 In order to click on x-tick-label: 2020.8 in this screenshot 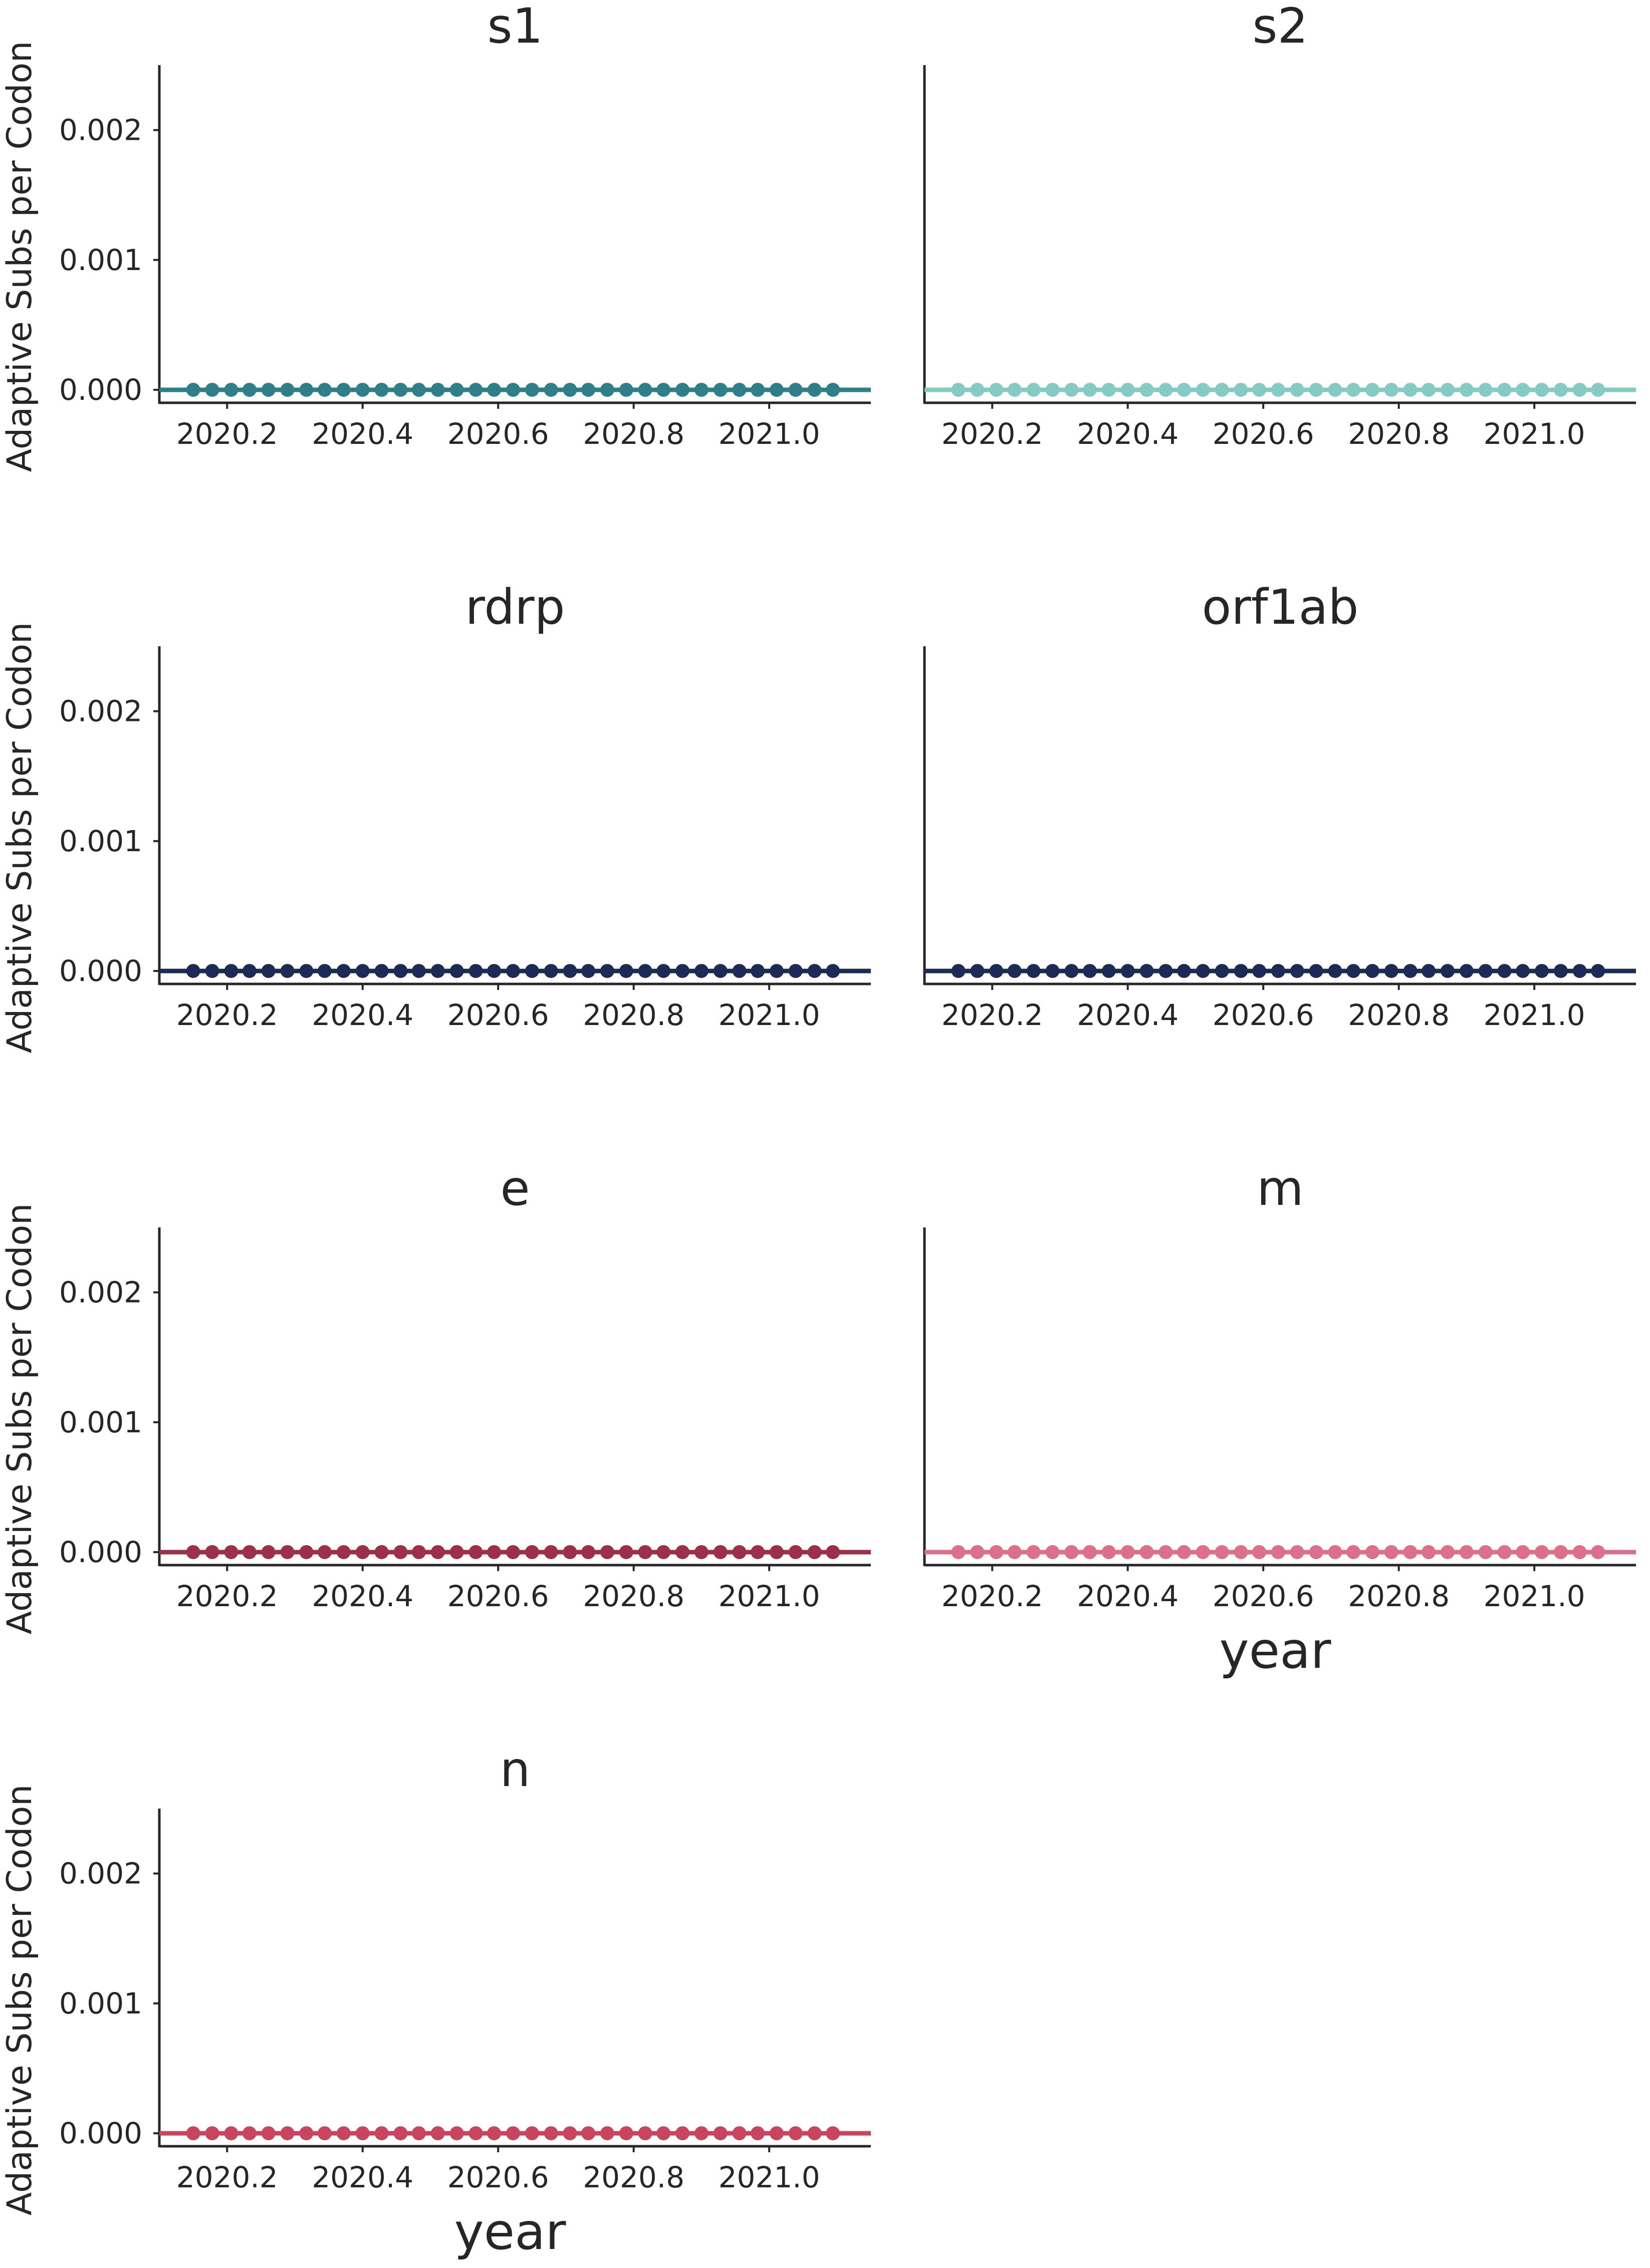, I will do `click(633, 1596)`.